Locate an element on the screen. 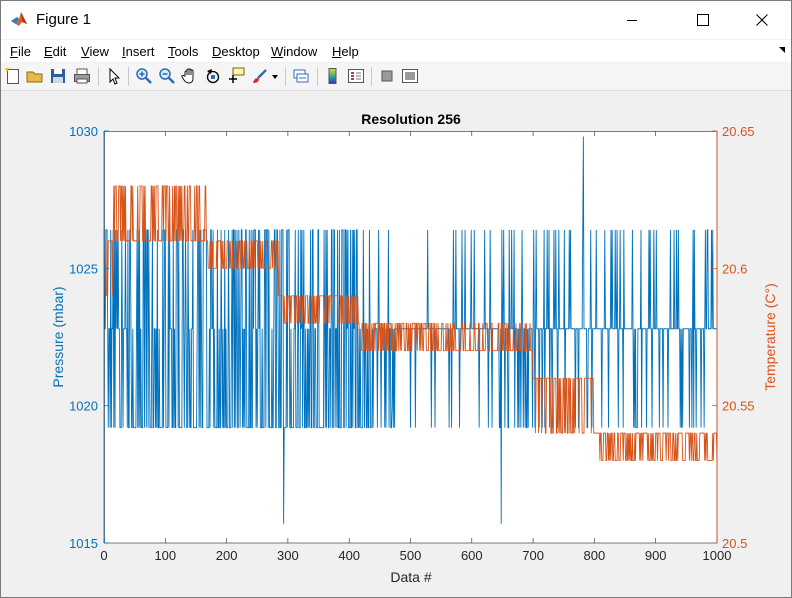  minimize-button is located at coordinates (632, 20).